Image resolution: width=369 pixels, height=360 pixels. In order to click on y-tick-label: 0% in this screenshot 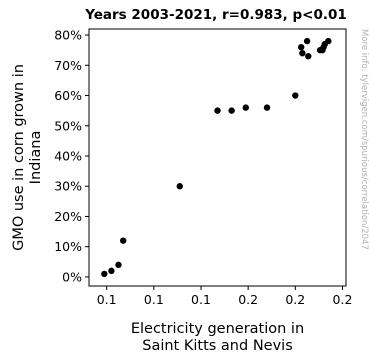, I will do `click(72, 276)`.